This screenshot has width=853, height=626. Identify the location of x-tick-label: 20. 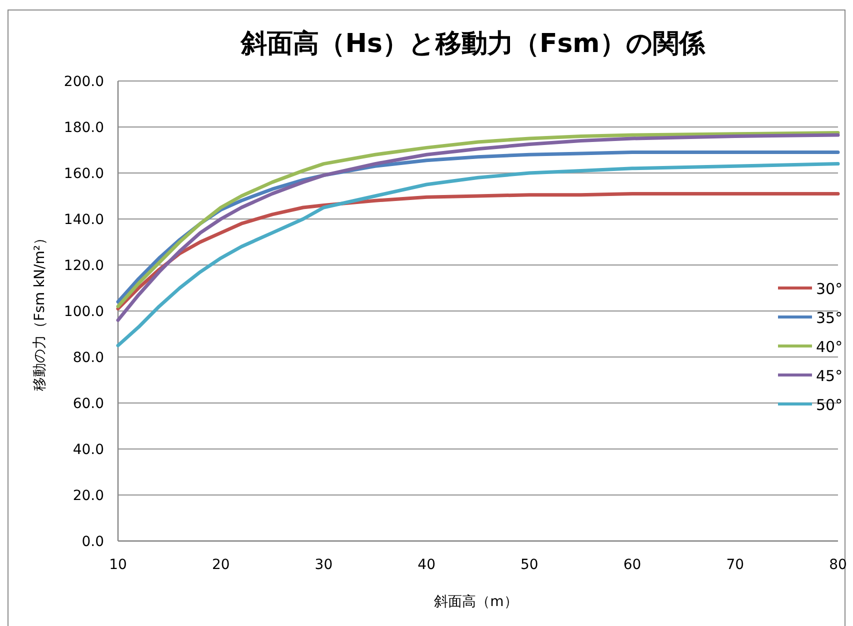
(221, 565).